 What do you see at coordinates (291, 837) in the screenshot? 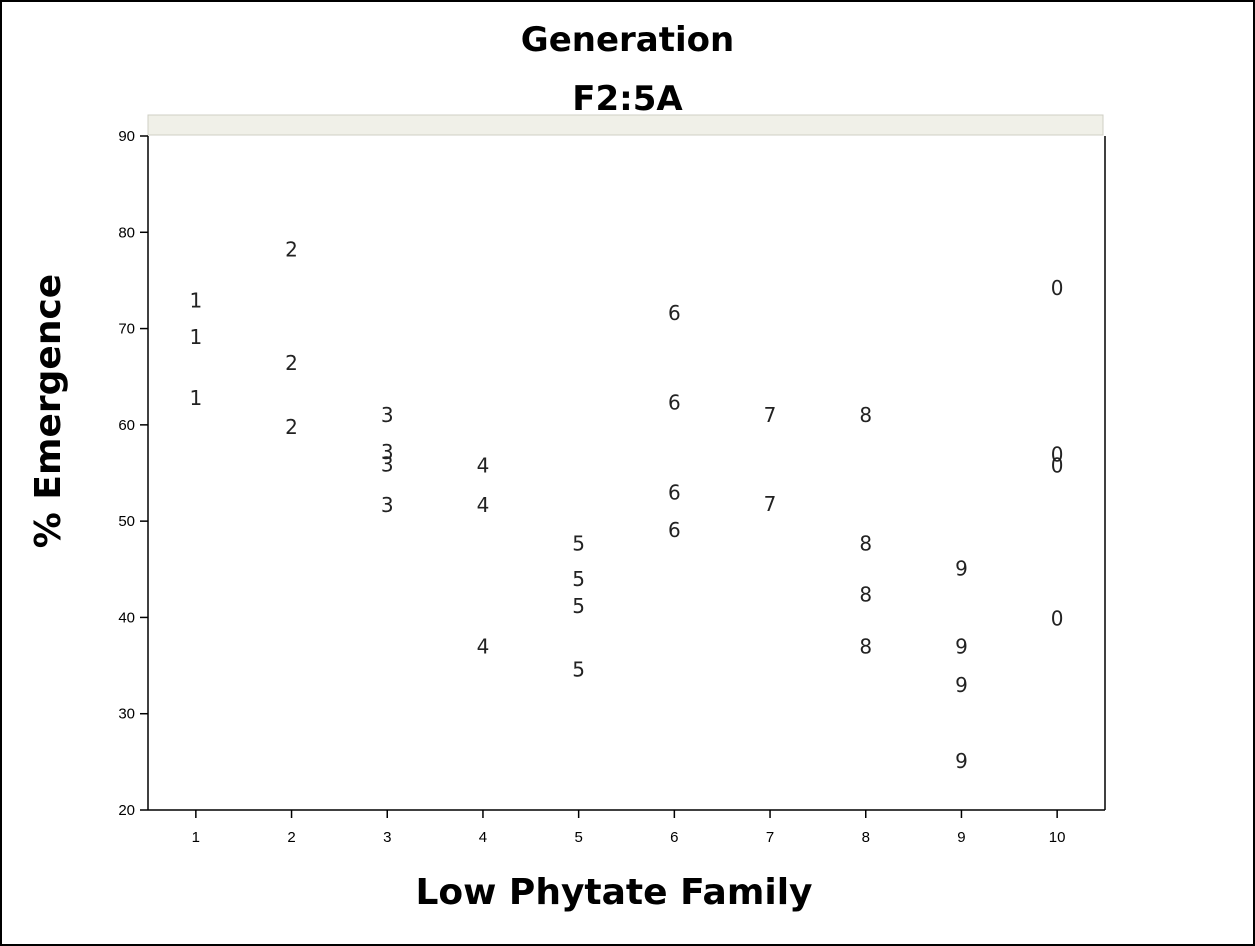
I see `x-tick-label: 2` at bounding box center [291, 837].